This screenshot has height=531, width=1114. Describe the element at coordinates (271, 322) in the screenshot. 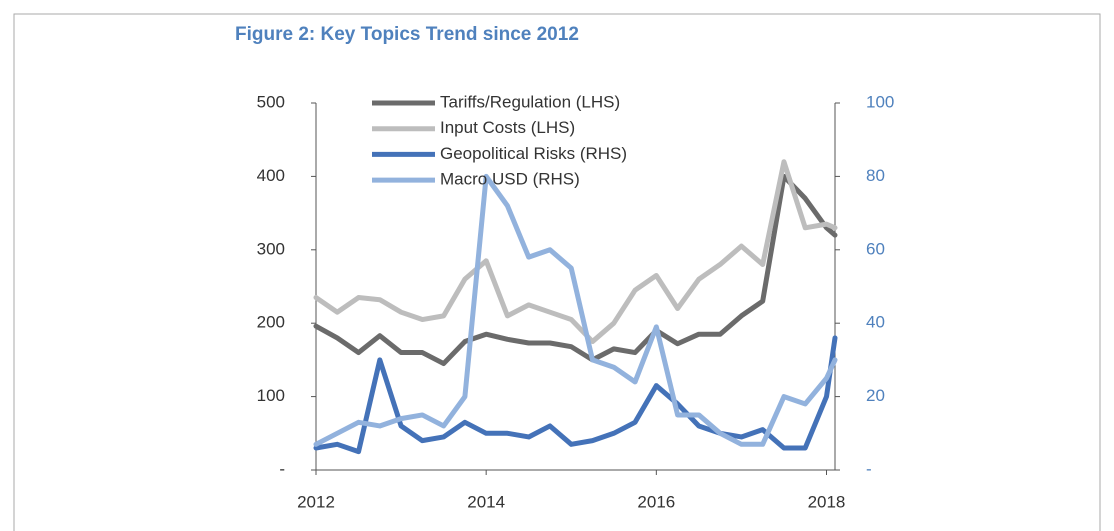

I see `y-tick-label: 200` at that location.